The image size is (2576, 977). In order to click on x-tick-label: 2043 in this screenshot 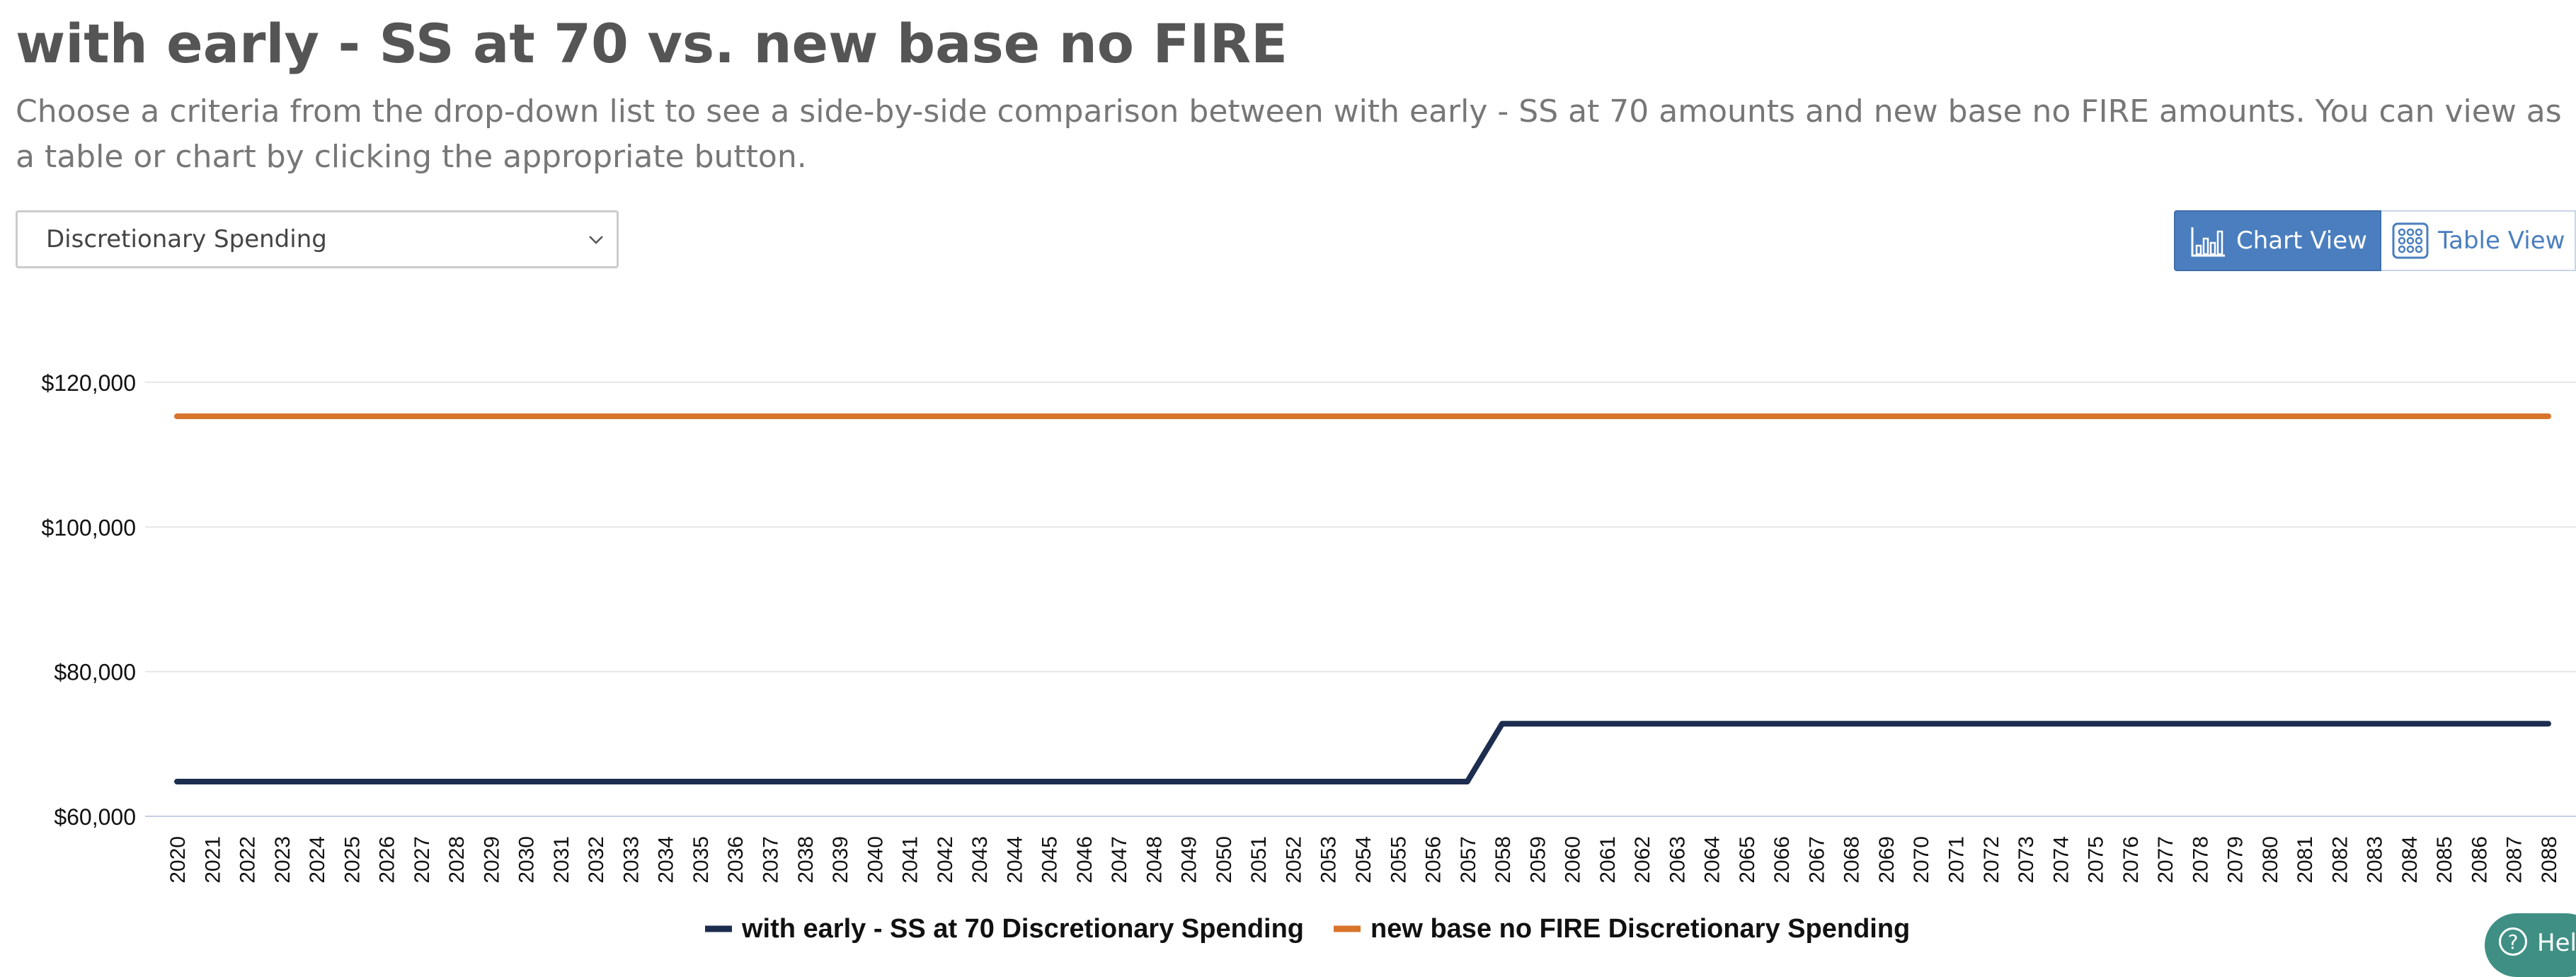, I will do `click(980, 860)`.